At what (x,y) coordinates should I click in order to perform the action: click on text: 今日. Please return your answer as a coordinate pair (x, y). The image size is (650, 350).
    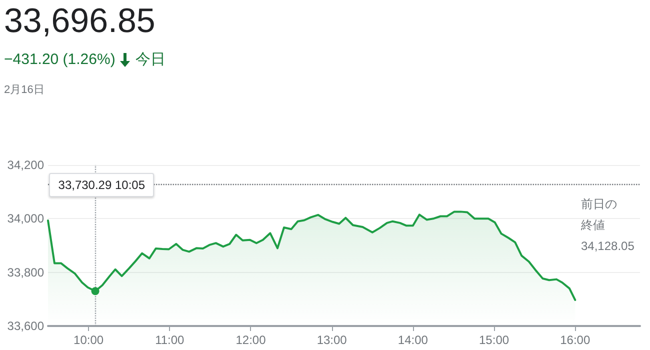
    Looking at the image, I should click on (150, 59).